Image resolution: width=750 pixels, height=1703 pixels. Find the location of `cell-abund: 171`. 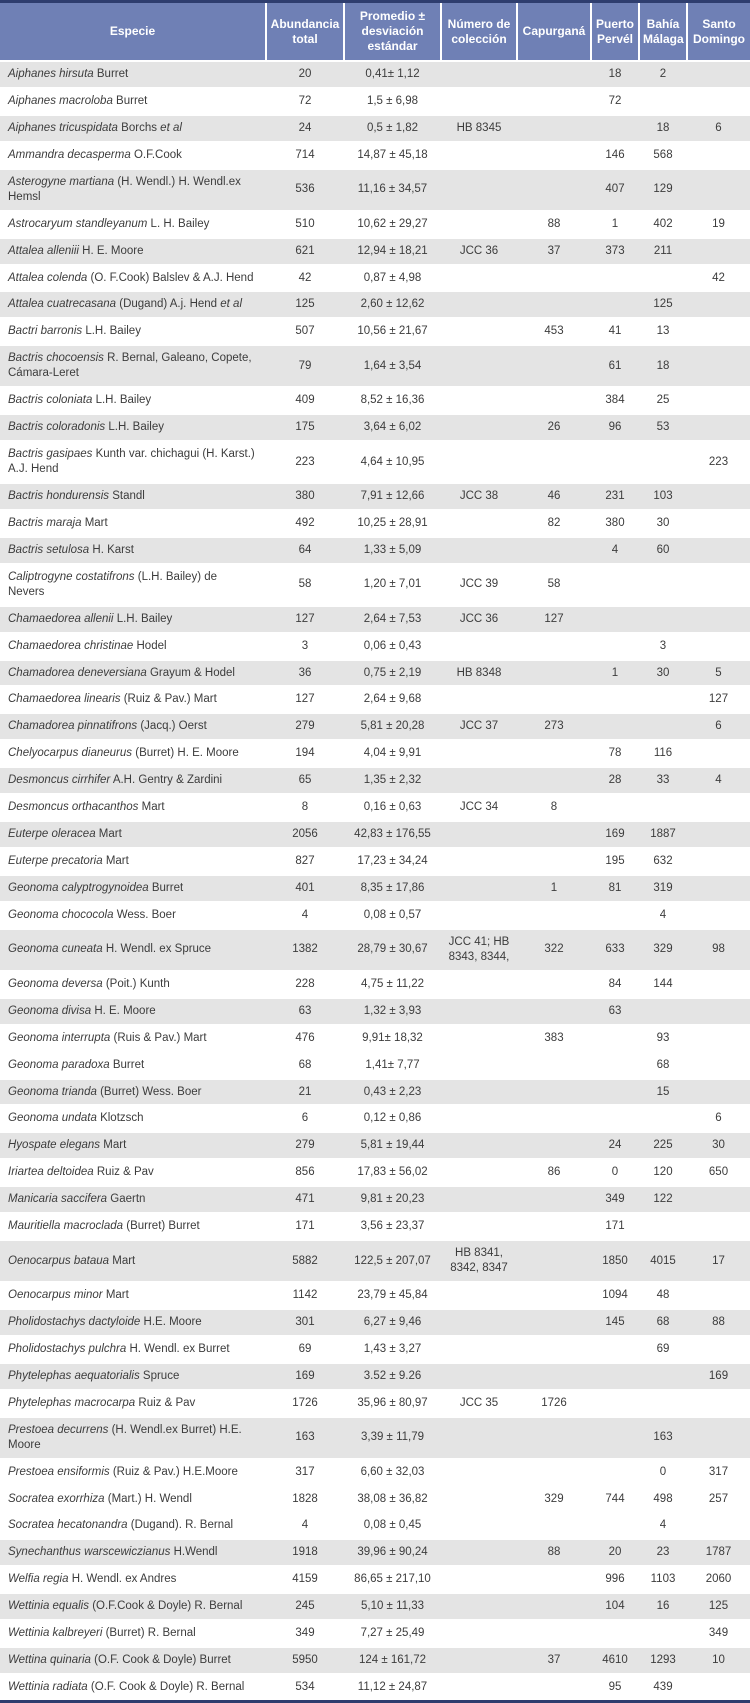

cell-abund: 171 is located at coordinates (305, 1227).